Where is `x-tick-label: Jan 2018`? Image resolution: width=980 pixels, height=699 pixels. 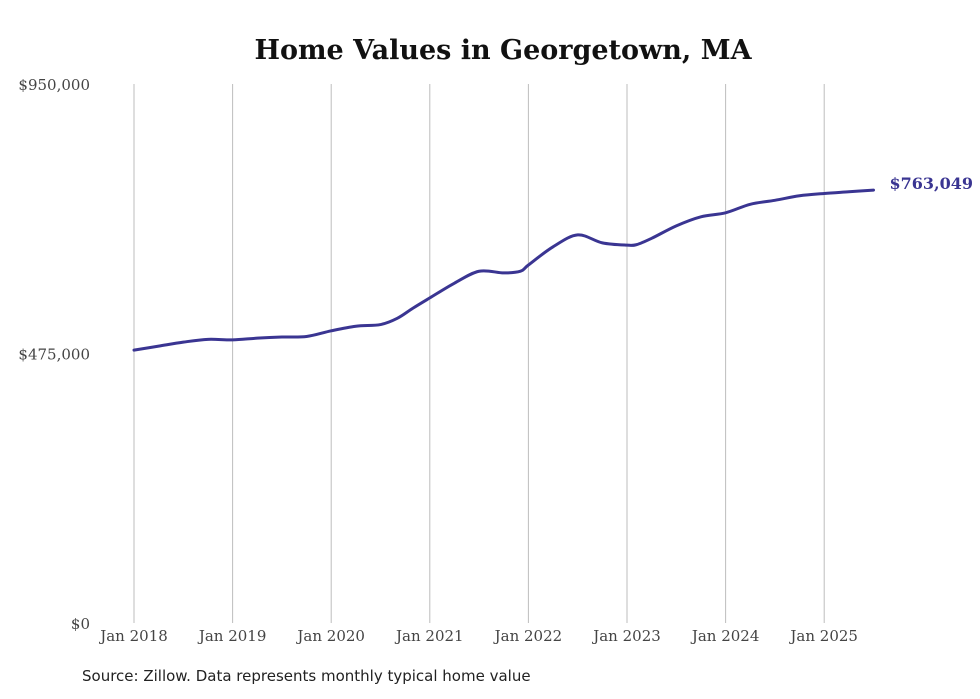
x-tick-label: Jan 2018 is located at coordinates (133, 636).